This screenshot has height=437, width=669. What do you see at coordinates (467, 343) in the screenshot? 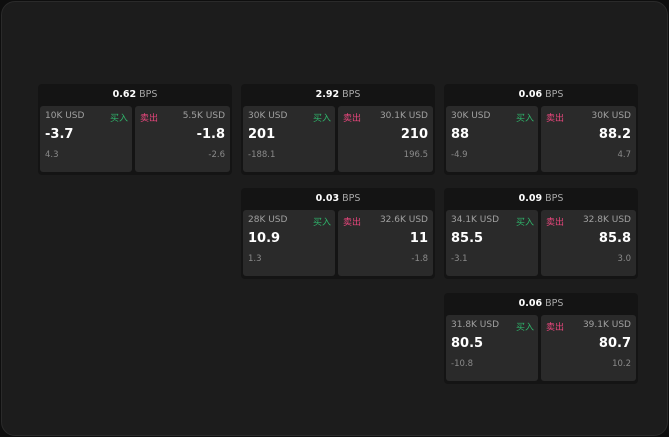
I see `buy-price: 80.5` at bounding box center [467, 343].